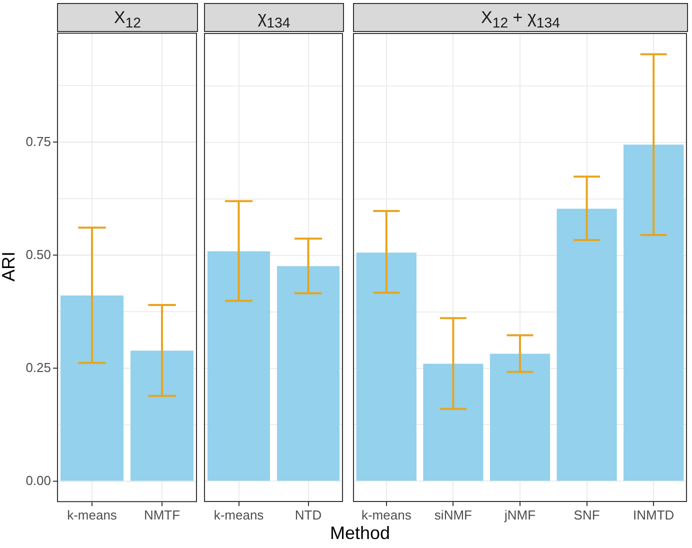 This screenshot has height=548, width=692. Describe the element at coordinates (38, 141) in the screenshot. I see `y-tick-label: 0.75` at that location.